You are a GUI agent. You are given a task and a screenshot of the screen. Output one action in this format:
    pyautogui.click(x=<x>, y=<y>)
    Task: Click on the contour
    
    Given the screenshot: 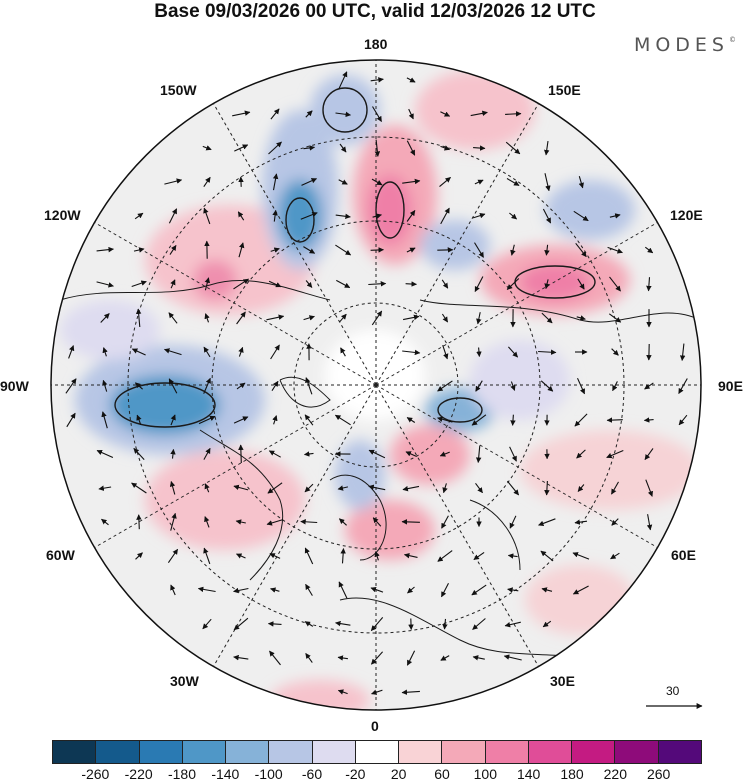 What is the action you would take?
    pyautogui.click(x=345, y=110)
    